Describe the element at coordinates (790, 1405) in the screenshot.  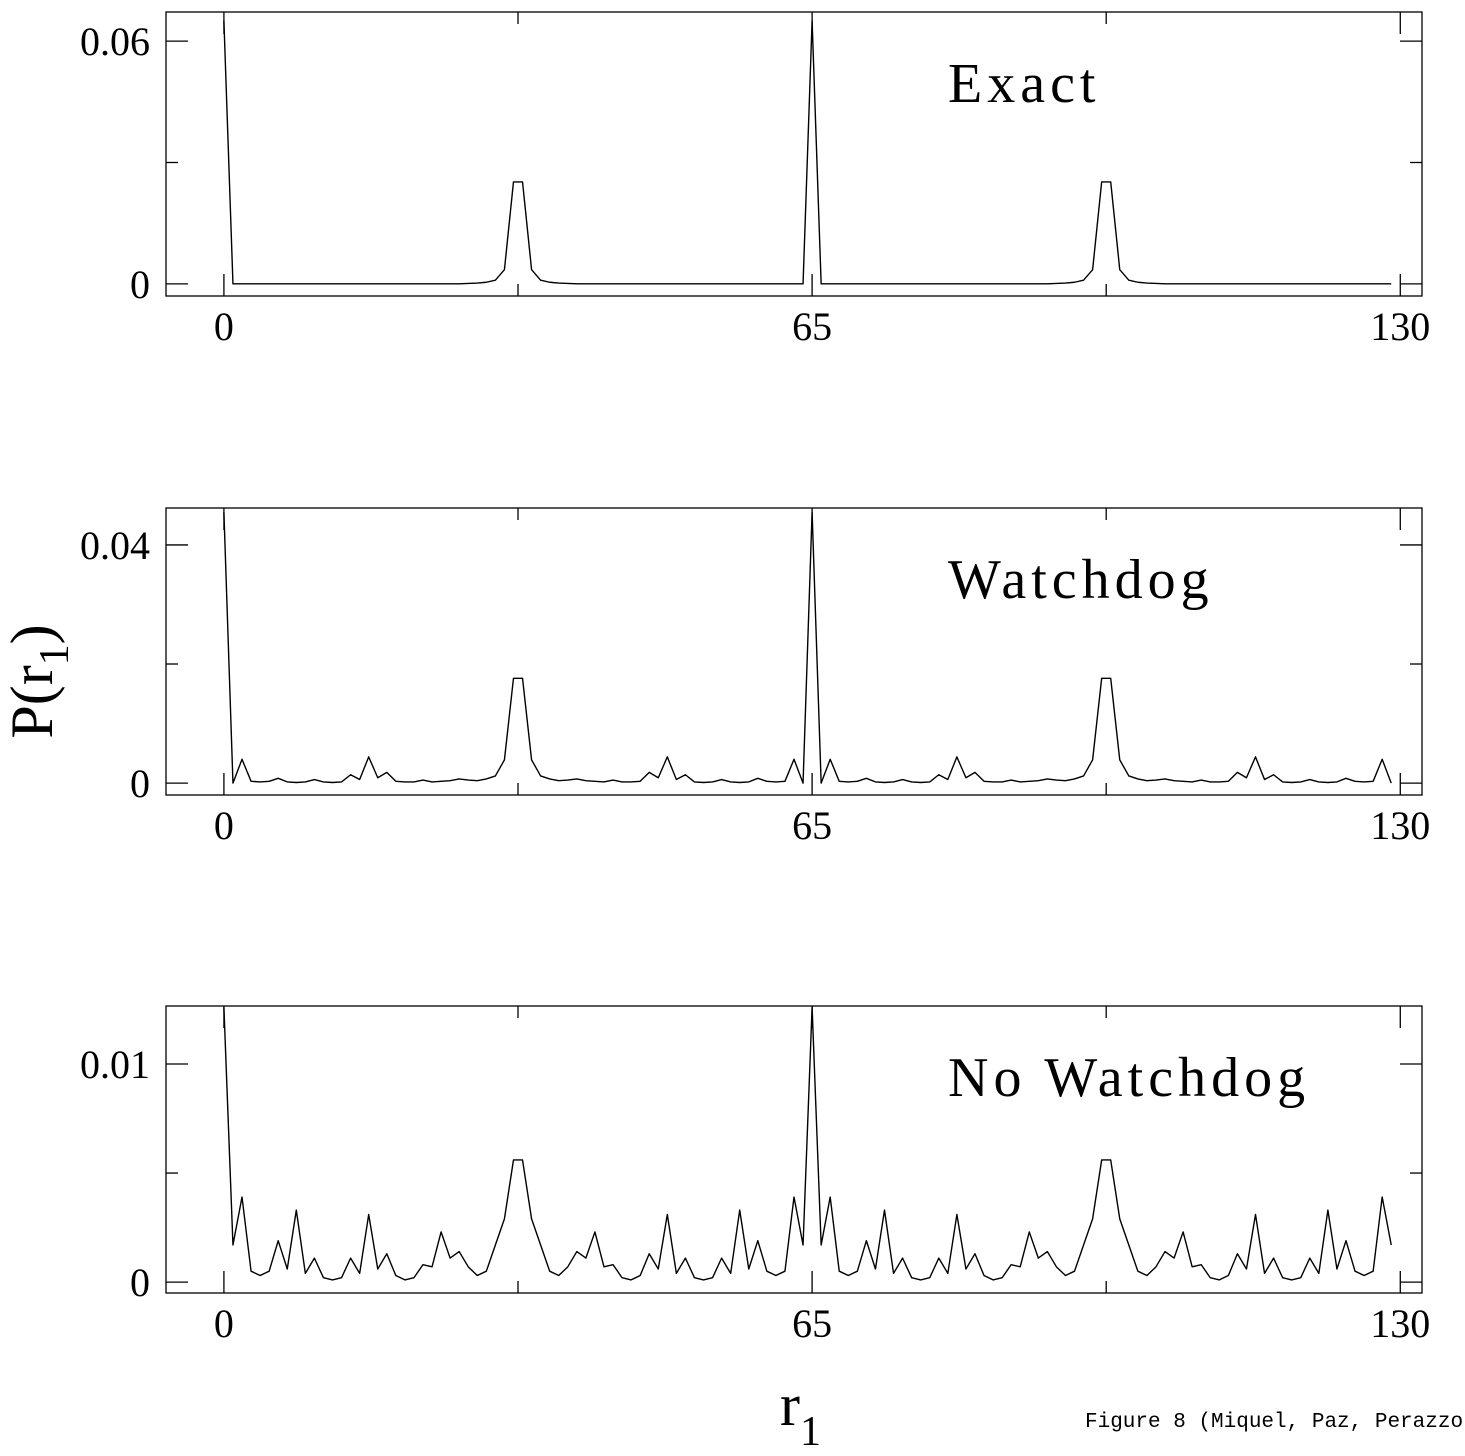
I see `x-axis-label-main: r` at that location.